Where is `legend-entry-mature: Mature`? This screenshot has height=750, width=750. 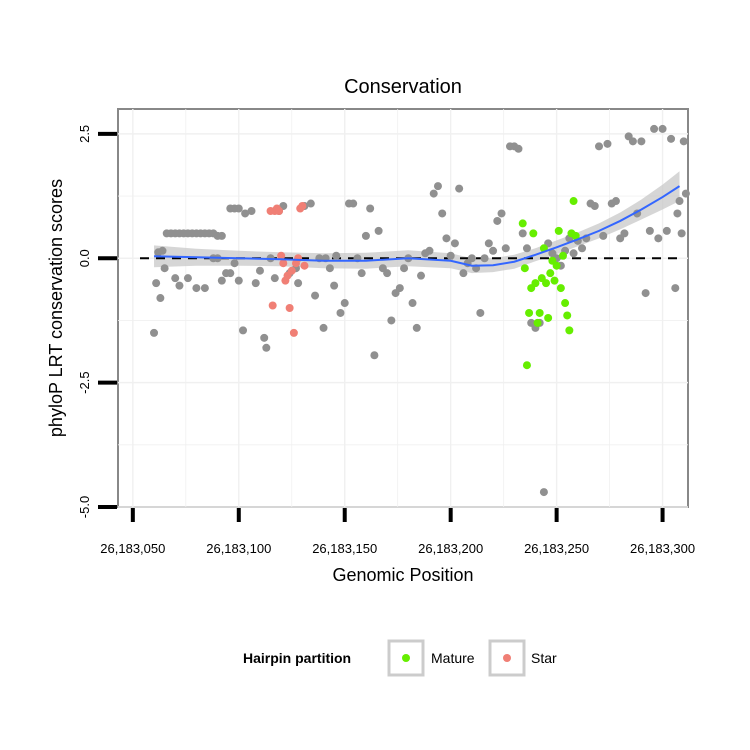
legend-entry-mature: Mature is located at coordinates (431, 658).